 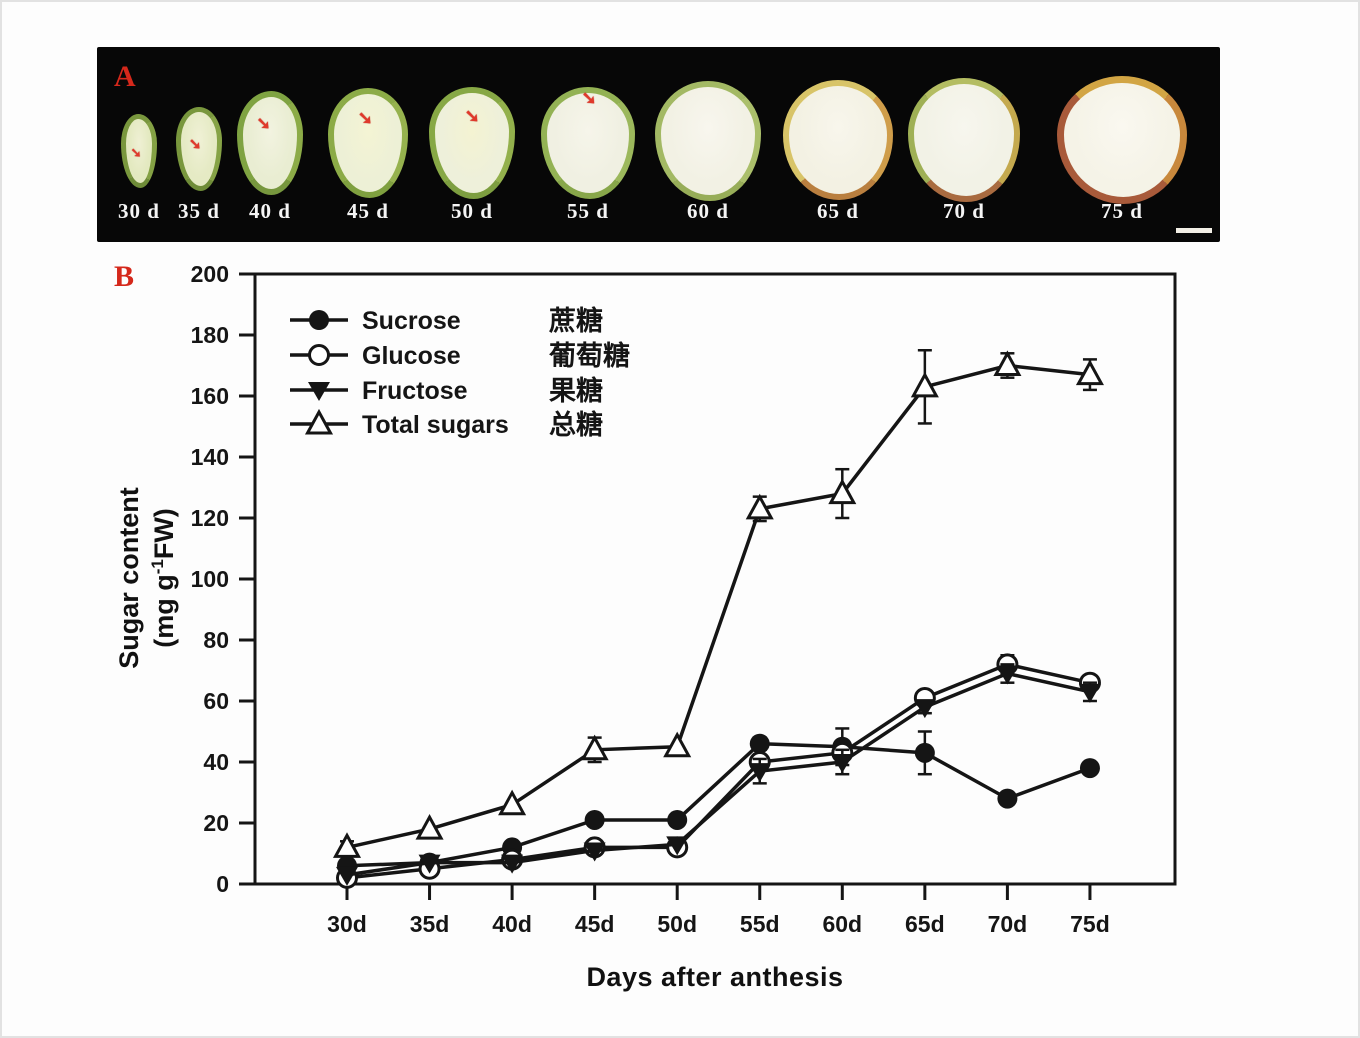 What do you see at coordinates (368, 143) in the screenshot?
I see `fruit-cross-section-45d: ➘` at bounding box center [368, 143].